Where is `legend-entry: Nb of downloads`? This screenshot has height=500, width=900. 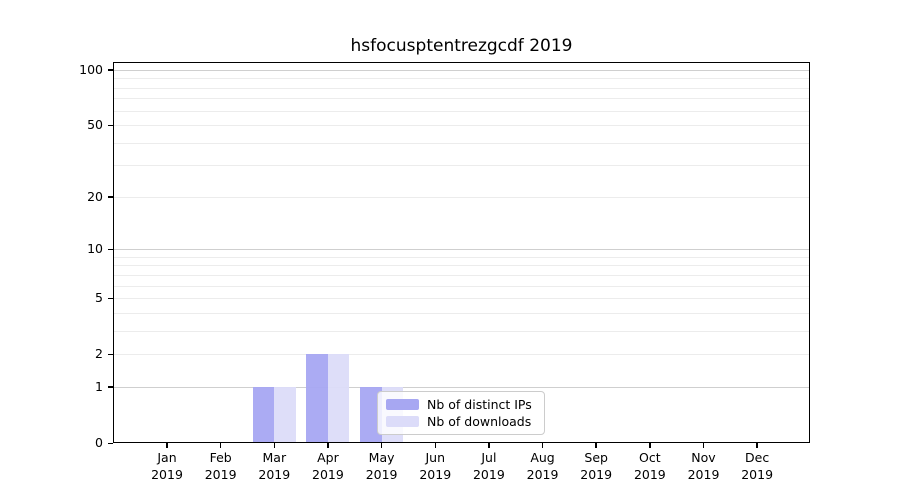 legend-entry: Nb of downloads is located at coordinates (461, 421).